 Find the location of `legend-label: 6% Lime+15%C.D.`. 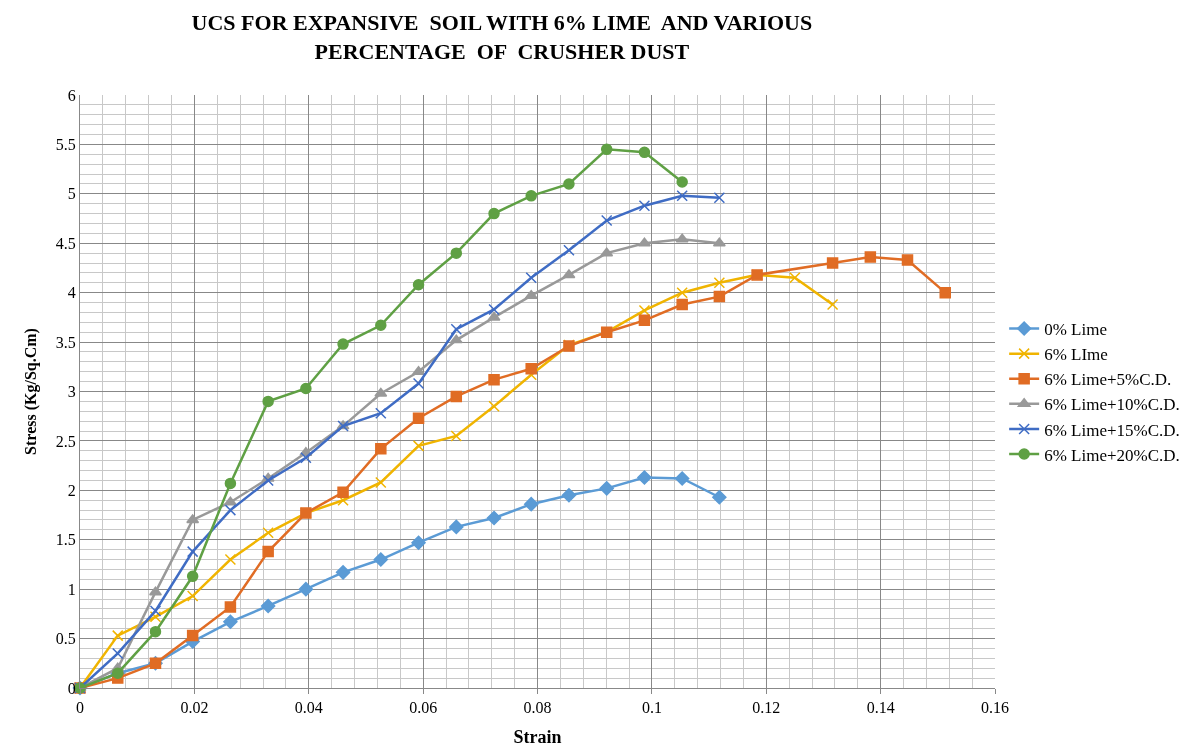

legend-label: 6% Lime+15%C.D. is located at coordinates (1112, 430).